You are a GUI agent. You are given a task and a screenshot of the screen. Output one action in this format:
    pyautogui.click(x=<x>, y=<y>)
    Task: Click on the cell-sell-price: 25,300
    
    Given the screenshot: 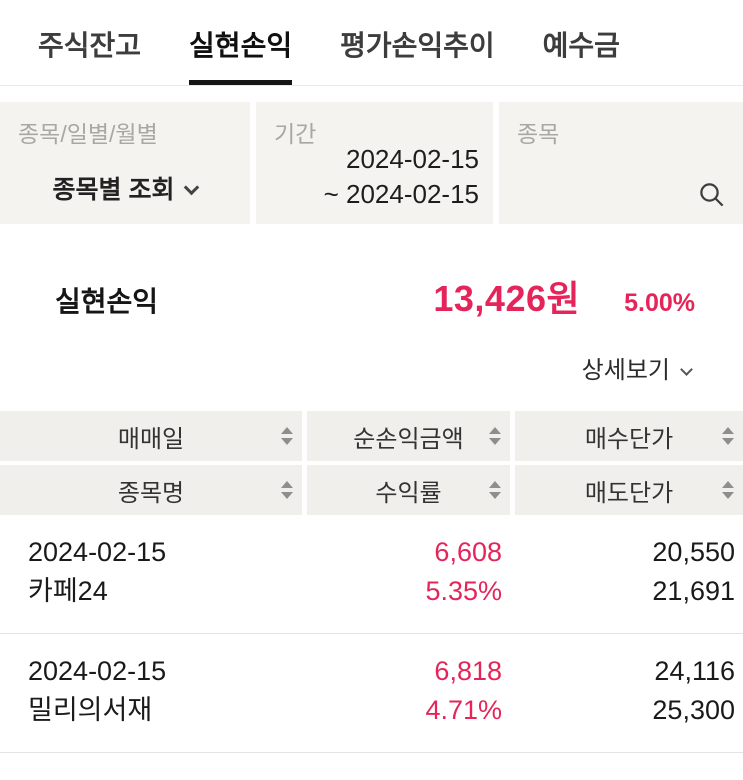 What is the action you would take?
    pyautogui.click(x=693, y=710)
    